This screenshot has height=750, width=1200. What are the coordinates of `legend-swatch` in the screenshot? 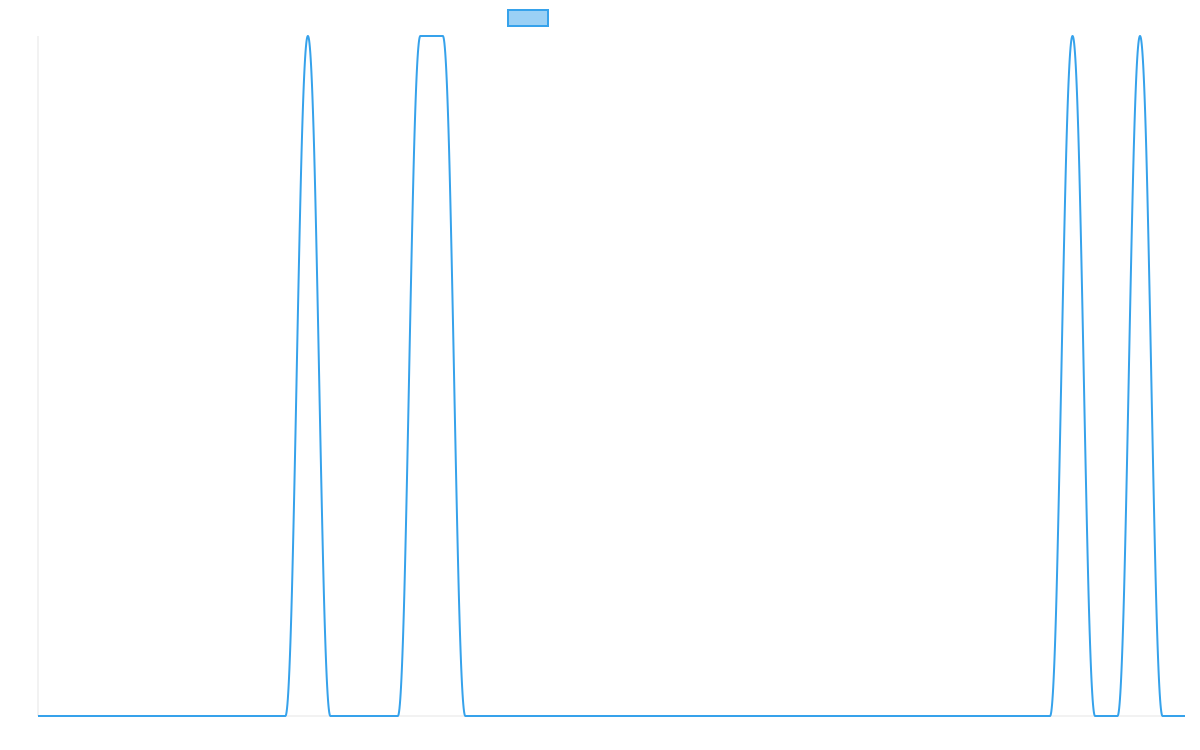 It's located at (528, 18).